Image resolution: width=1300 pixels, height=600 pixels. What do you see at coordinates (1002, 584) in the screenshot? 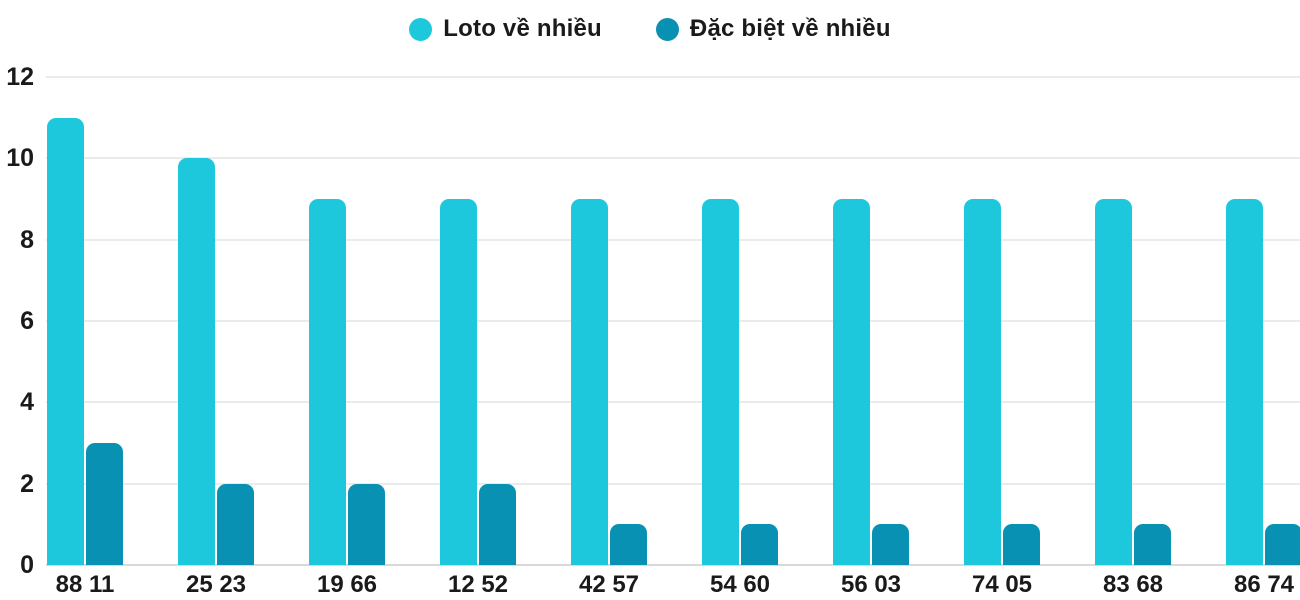
I see `x-axis-label: 74 05` at bounding box center [1002, 584].